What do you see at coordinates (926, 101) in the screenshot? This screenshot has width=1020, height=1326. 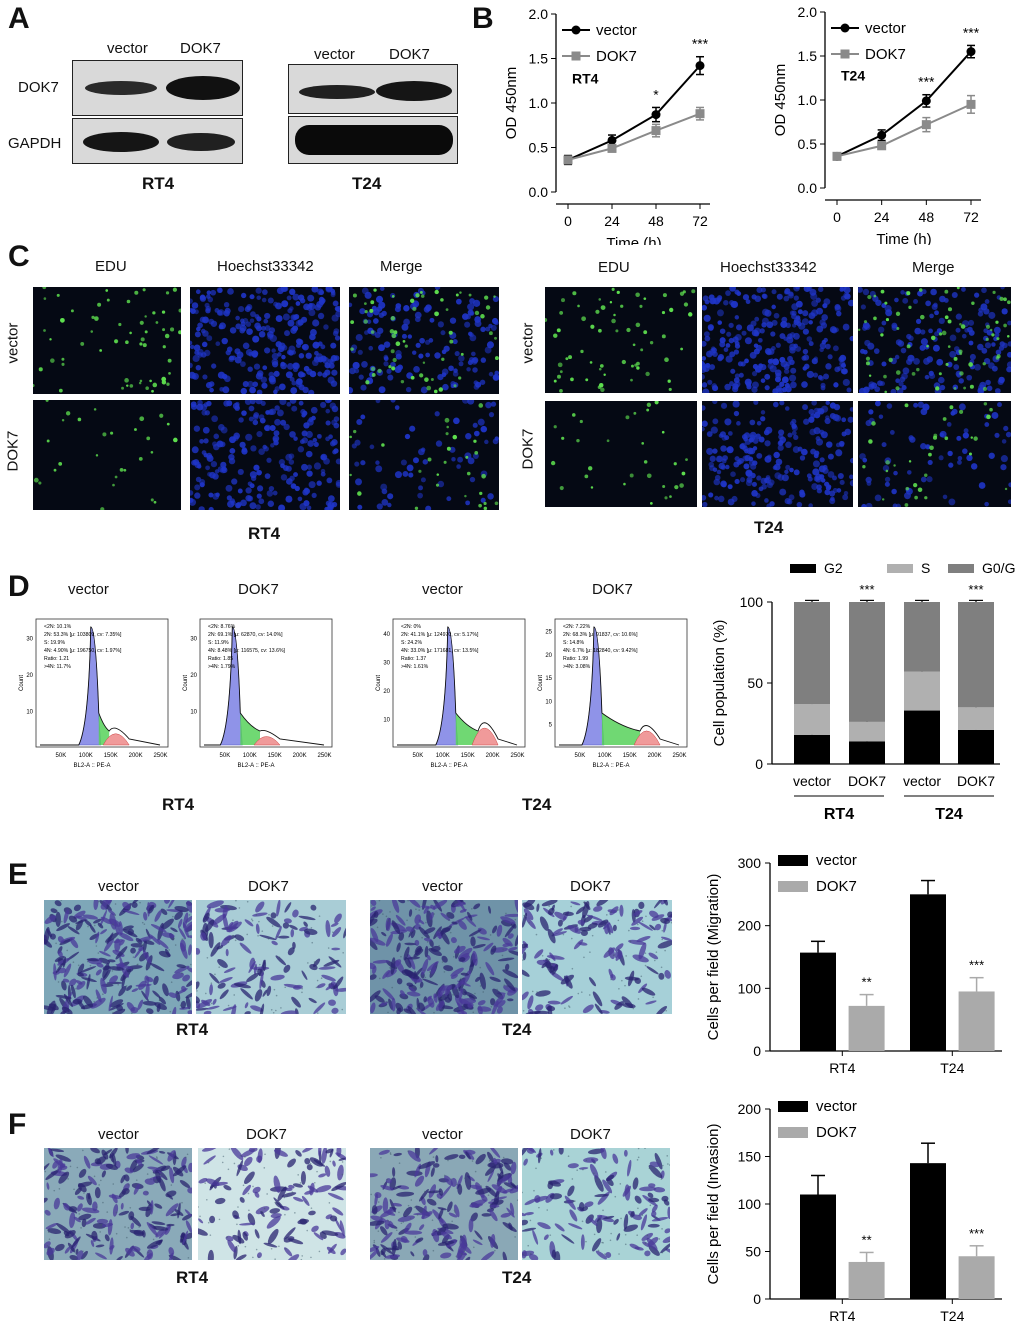 I see `data-point` at bounding box center [926, 101].